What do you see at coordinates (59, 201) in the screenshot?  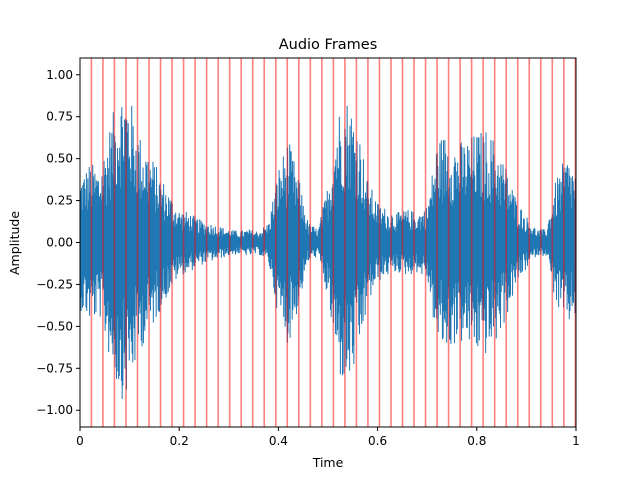 I see `y-tick-label: 0.25` at bounding box center [59, 201].